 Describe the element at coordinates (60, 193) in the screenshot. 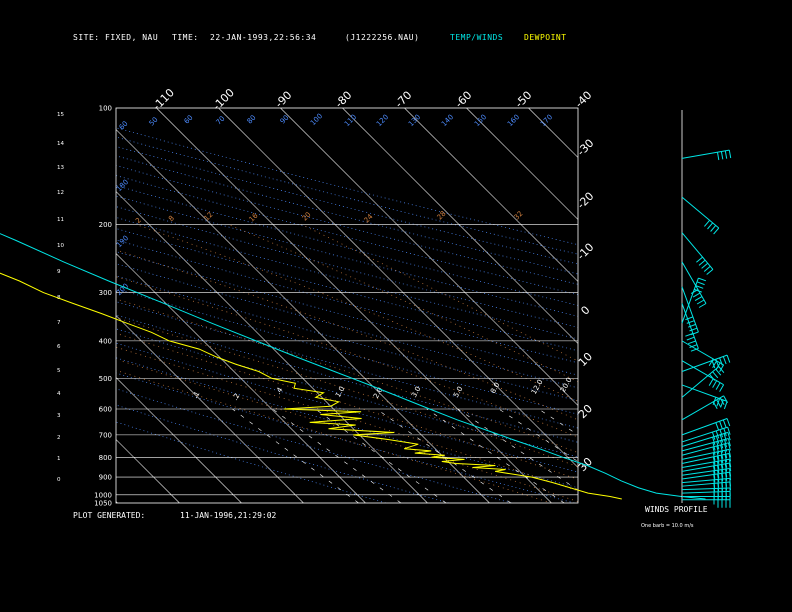

I see `height-tick-label: 12` at that location.